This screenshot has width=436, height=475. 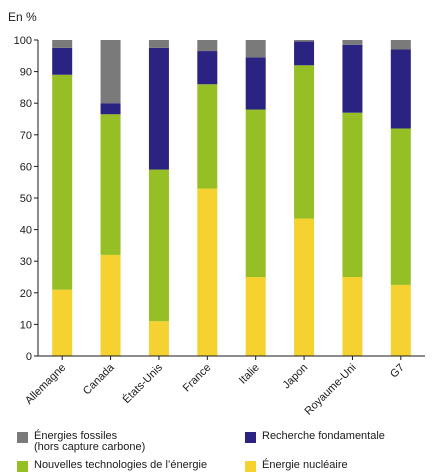 What do you see at coordinates (26, 167) in the screenshot?
I see `y-tick-label-7: 60` at bounding box center [26, 167].